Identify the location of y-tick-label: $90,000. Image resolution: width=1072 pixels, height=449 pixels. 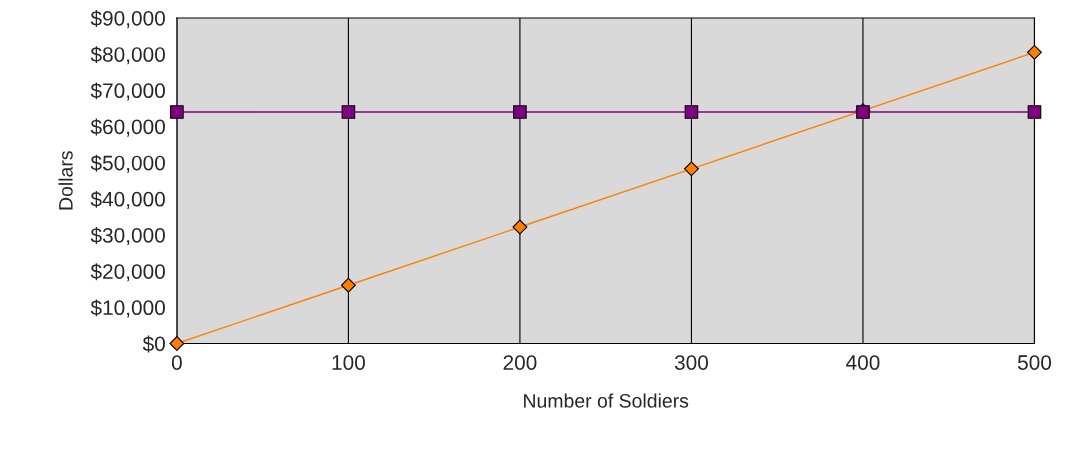
(127, 19).